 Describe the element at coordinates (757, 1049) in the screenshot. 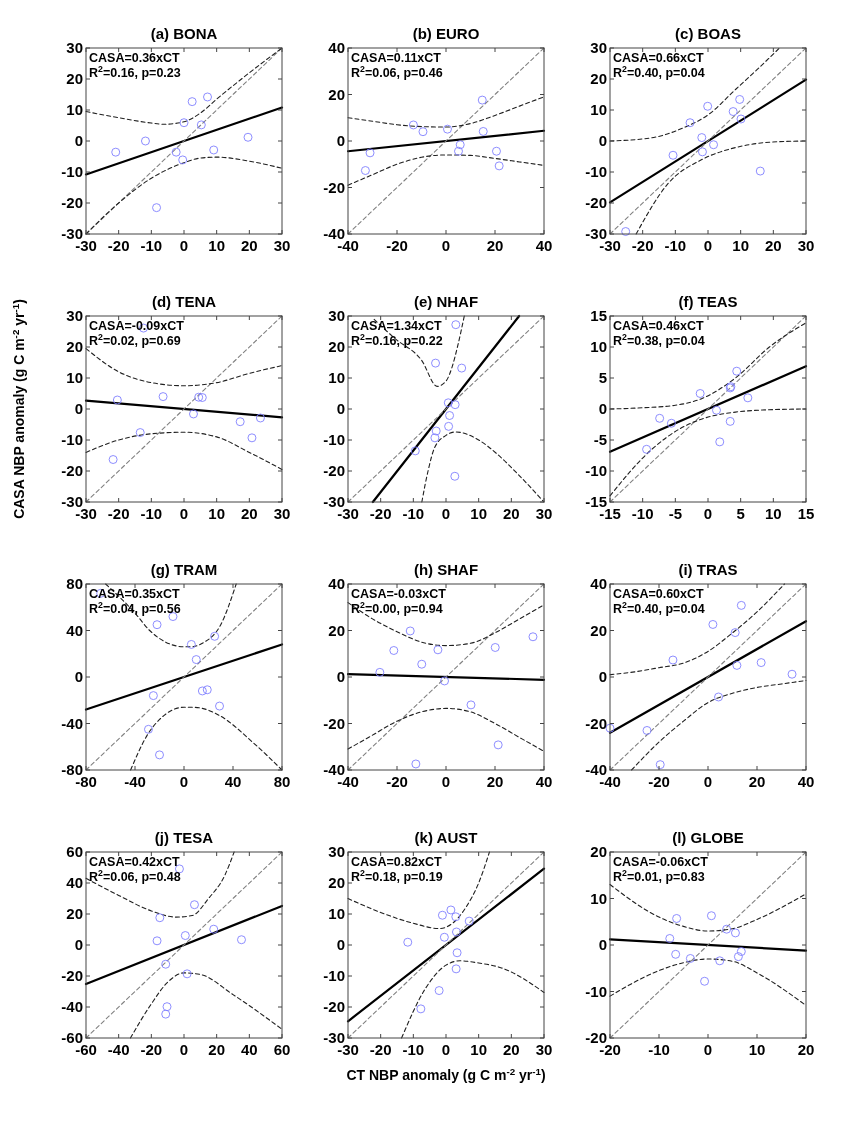

I see `x-tick-label: 10` at that location.